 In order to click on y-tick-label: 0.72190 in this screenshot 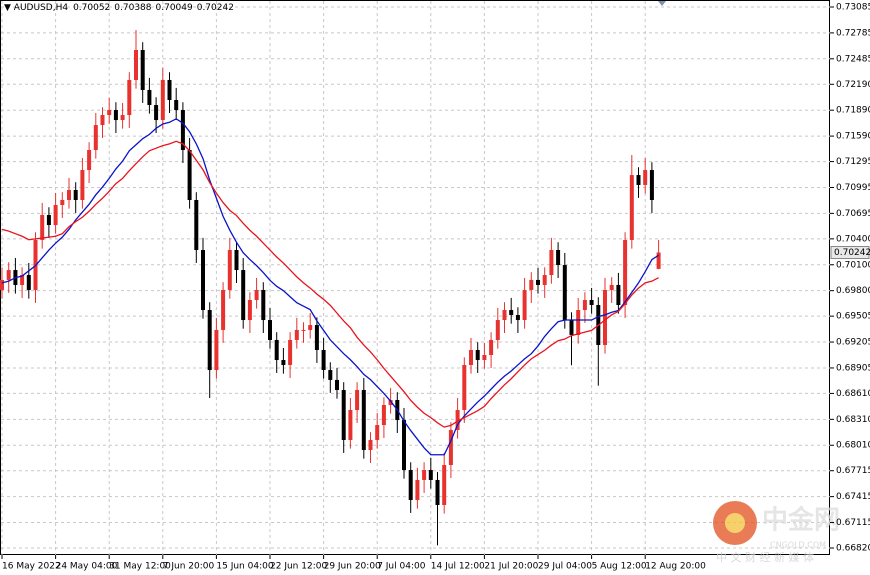, I will do `click(853, 85)`.